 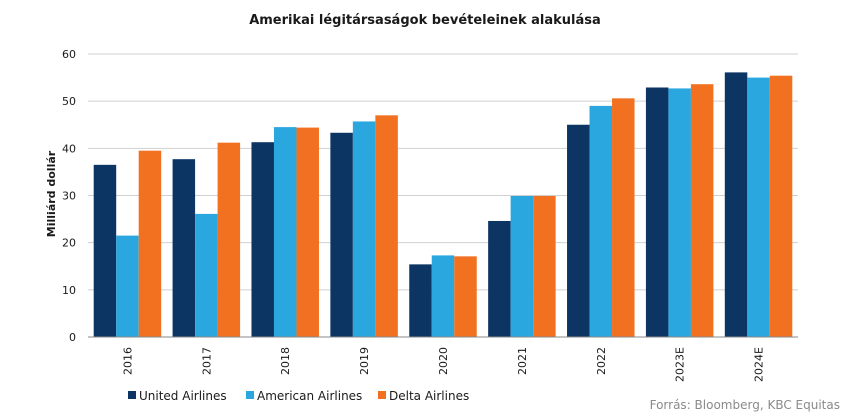 What do you see at coordinates (307, 232) in the screenshot?
I see `bar-delta-airlines-2018` at bounding box center [307, 232].